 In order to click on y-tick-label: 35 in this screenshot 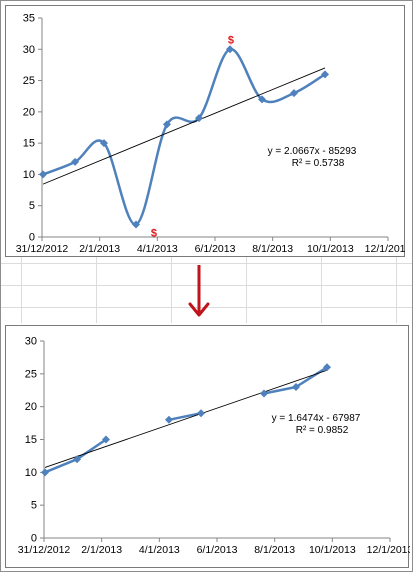, I will do `click(29, 19)`.